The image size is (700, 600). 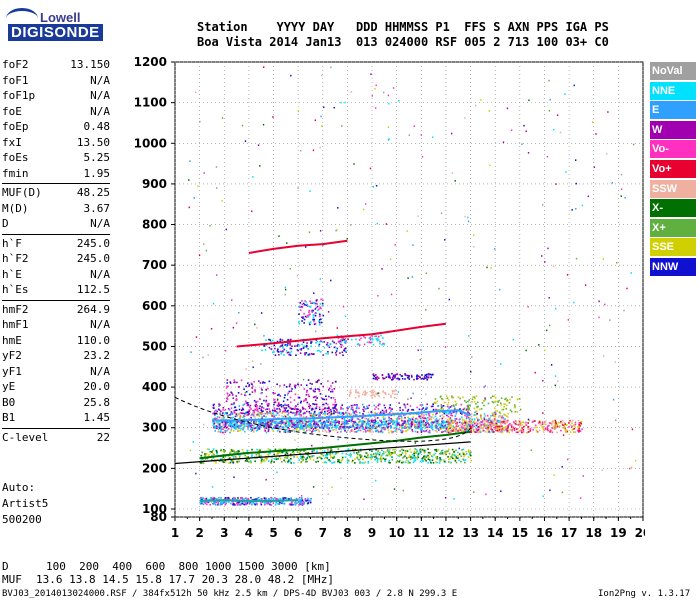 What do you see at coordinates (154, 225) in the screenshot?
I see `y-tick-label: 800` at bounding box center [154, 225].